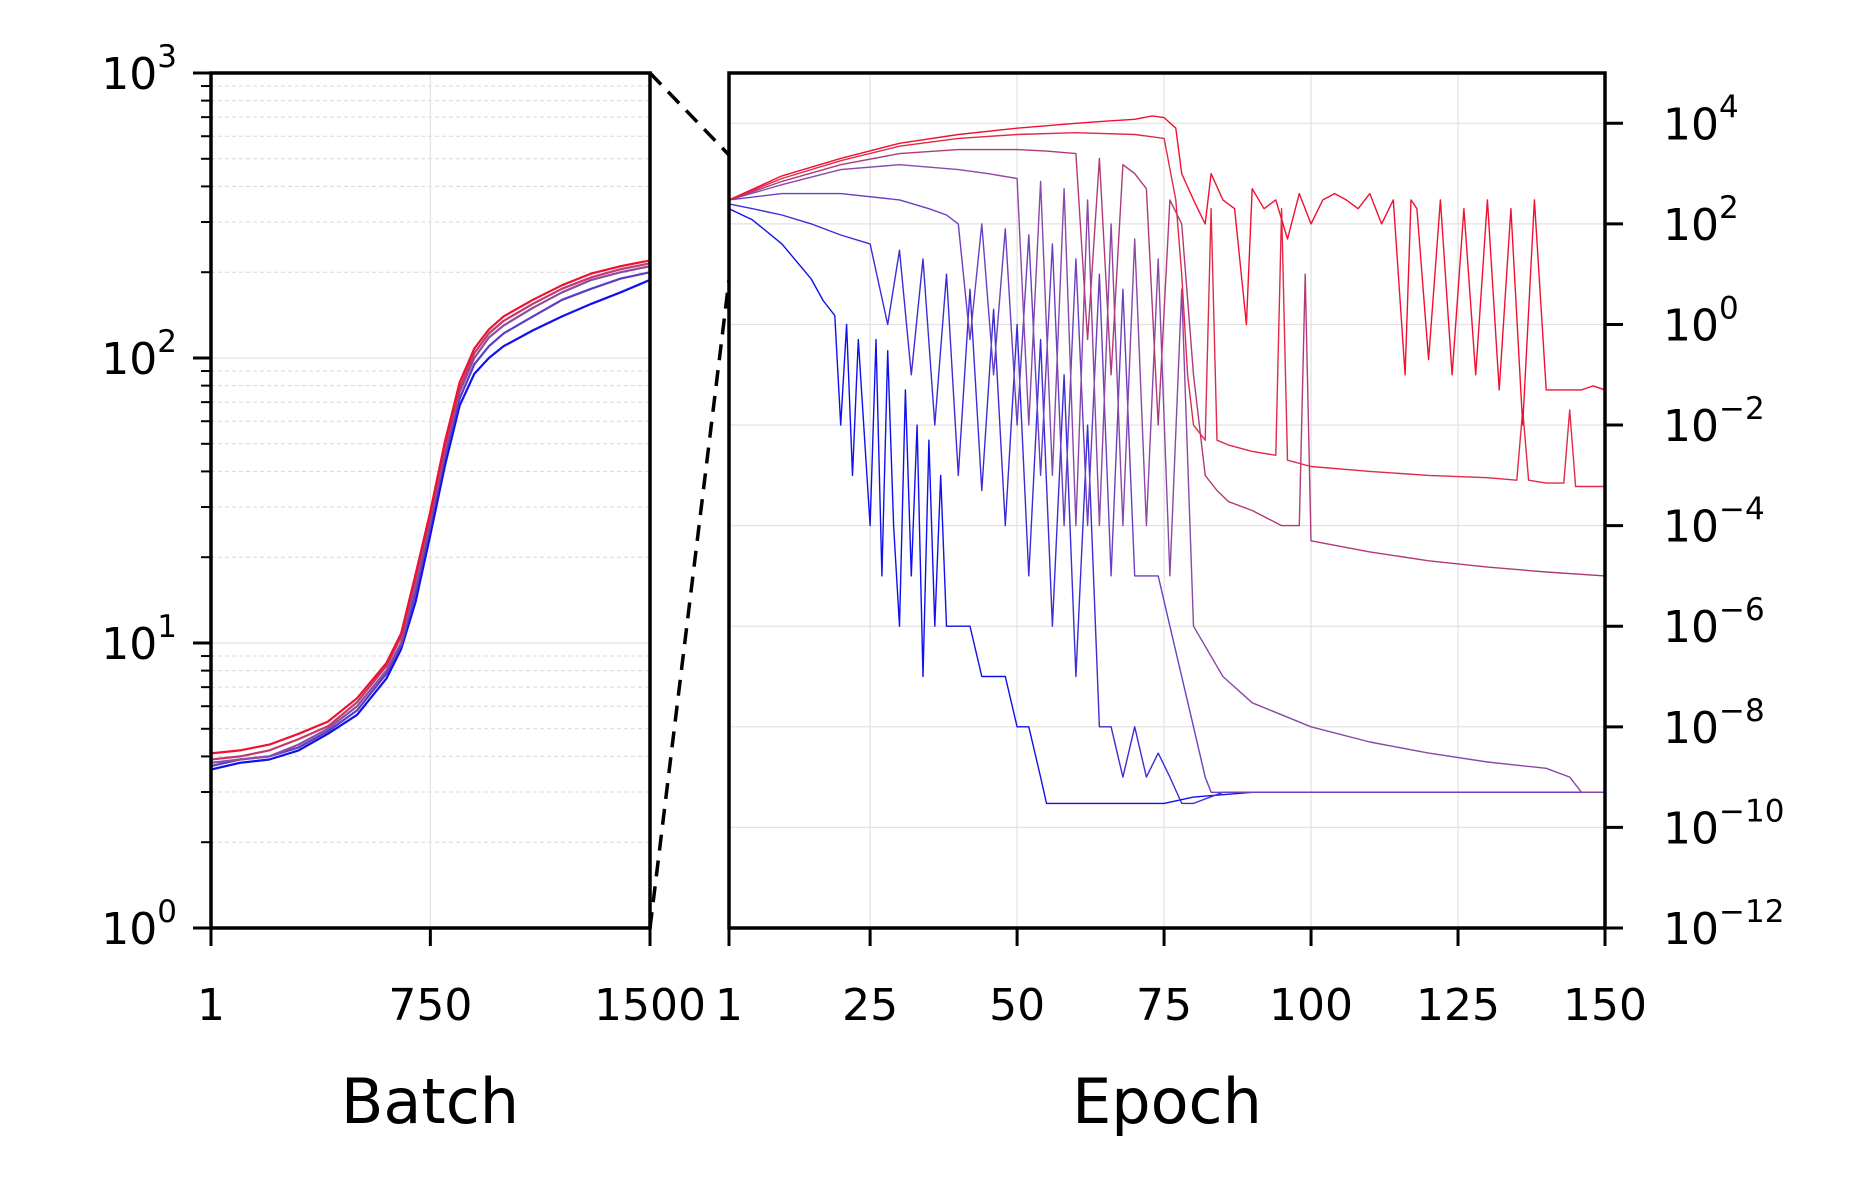  What do you see at coordinates (689, 604) in the screenshot?
I see `zoom-connector-bottom` at bounding box center [689, 604].